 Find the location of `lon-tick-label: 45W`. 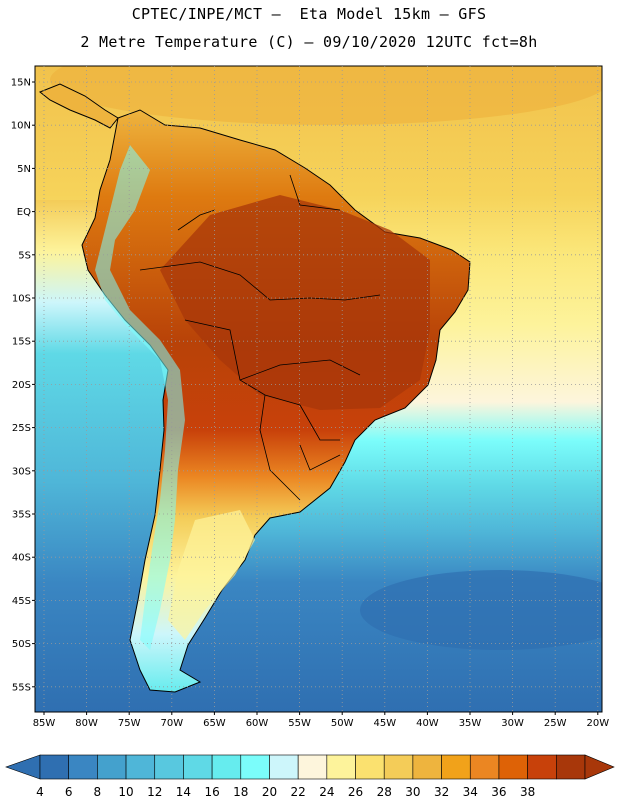

lon-tick-label: 45W is located at coordinates (384, 723).